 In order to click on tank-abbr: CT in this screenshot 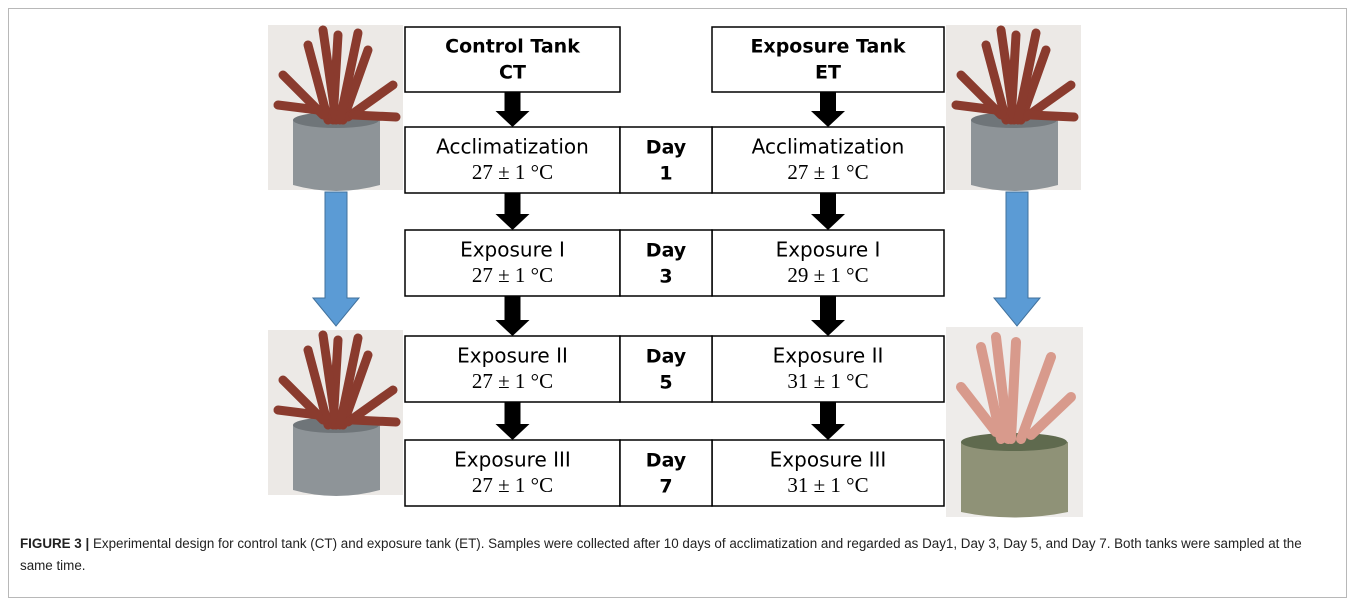, I will do `click(512, 73)`.